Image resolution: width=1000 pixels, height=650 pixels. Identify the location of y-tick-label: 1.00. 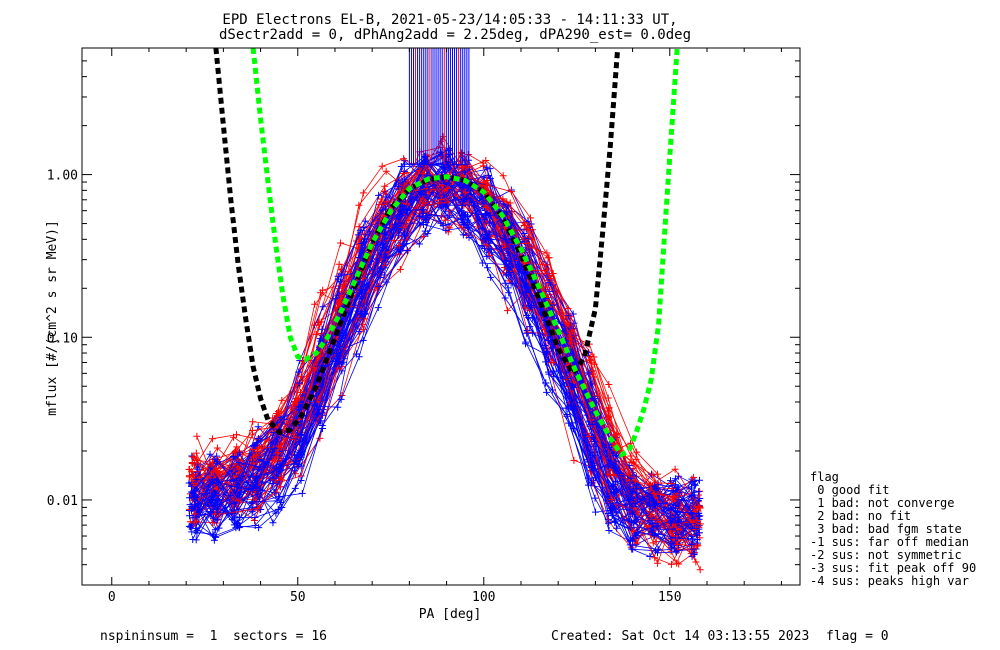
(62, 176).